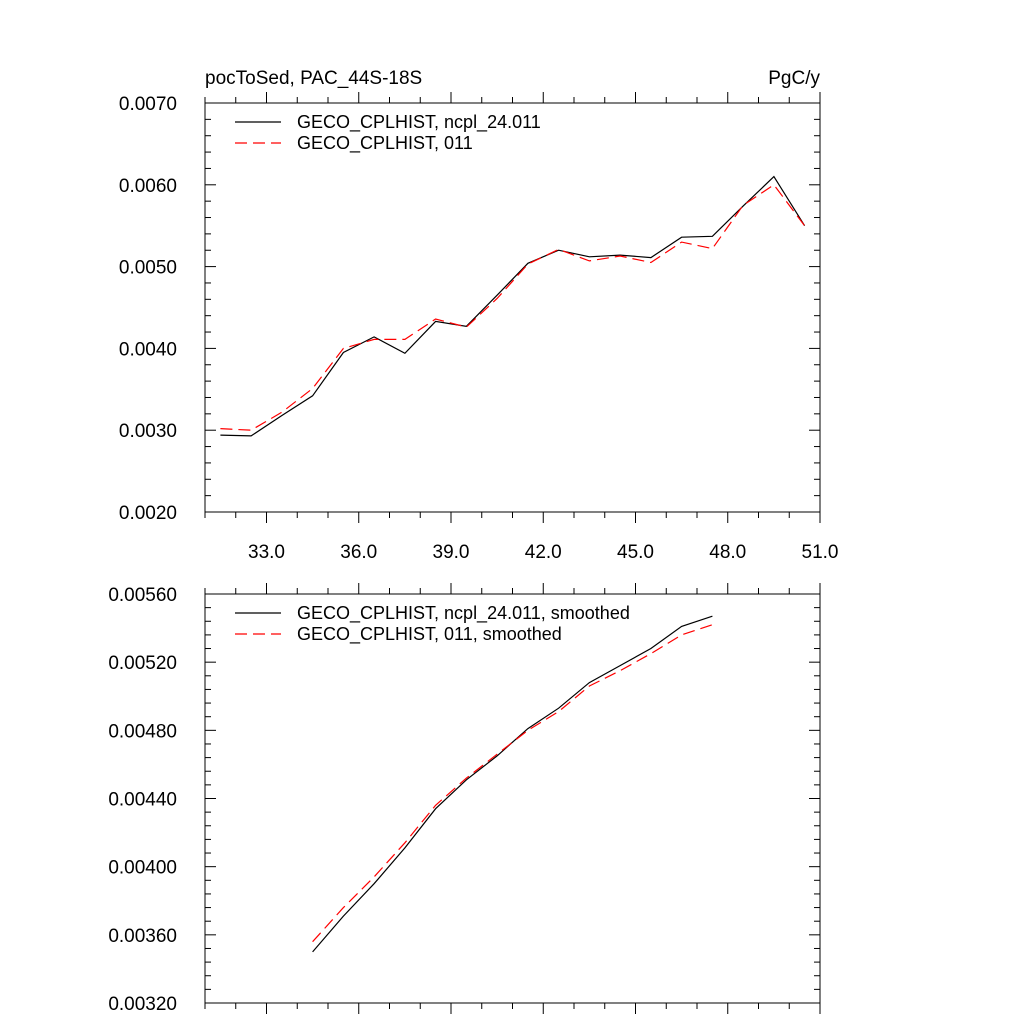 This screenshot has width=1024, height=1024. I want to click on chart-2-y-tick-label: 0.00400, so click(142, 868).